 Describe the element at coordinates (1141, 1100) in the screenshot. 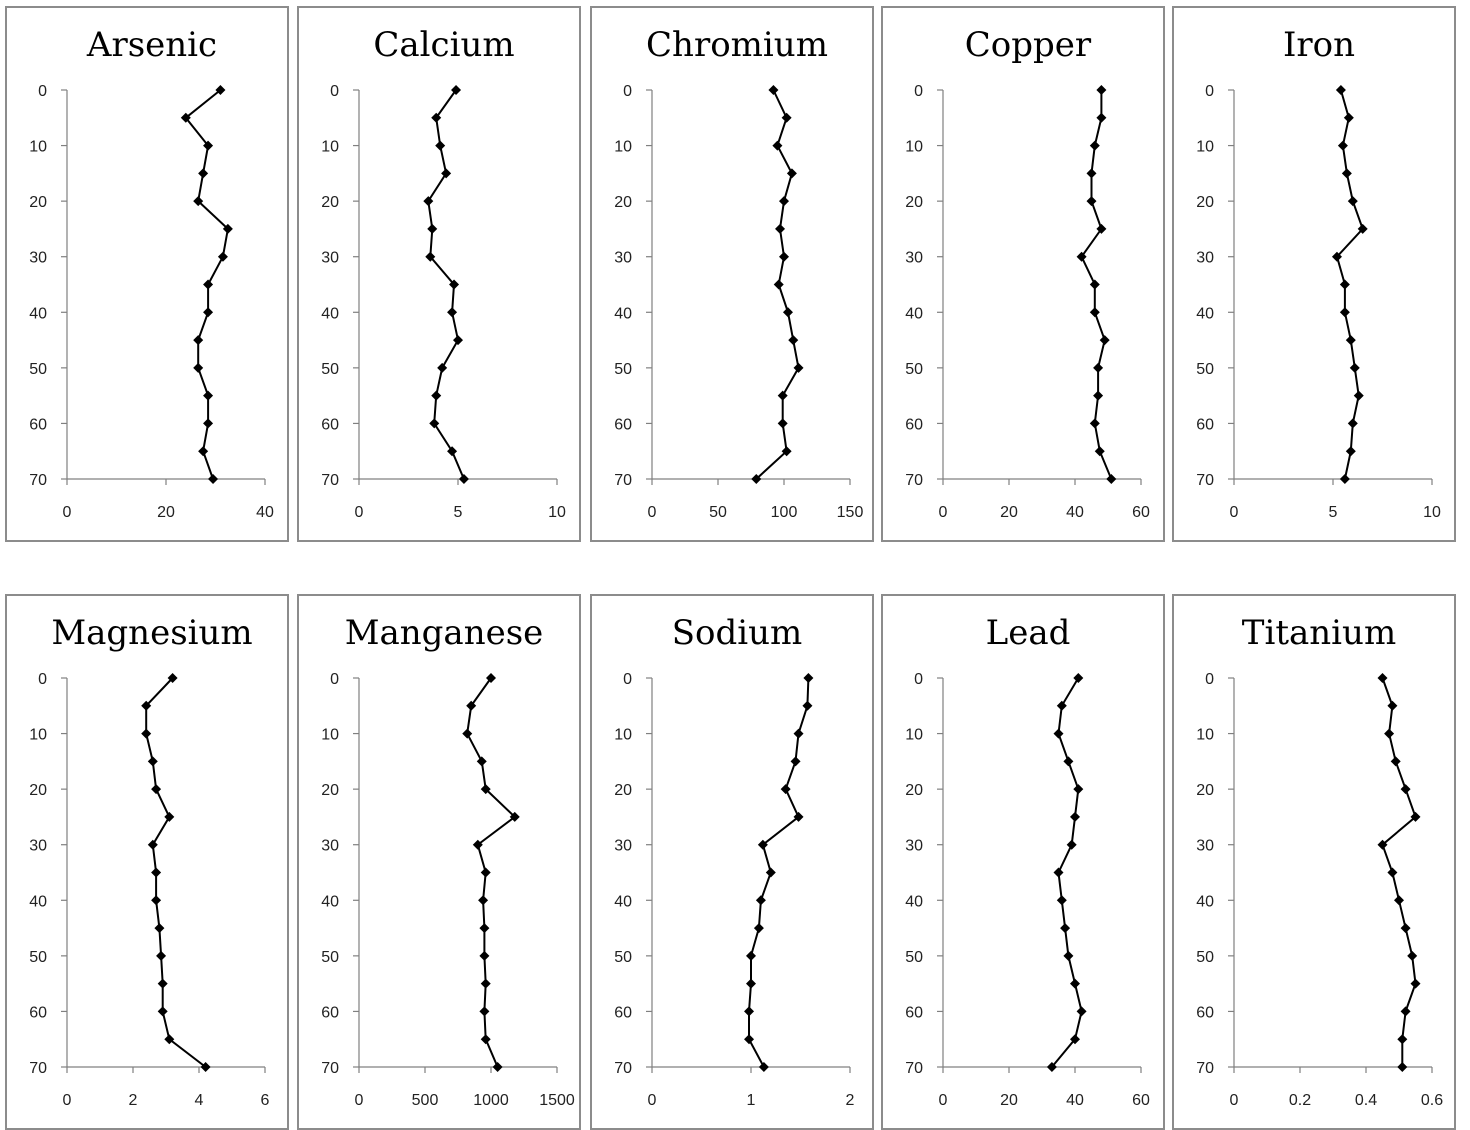

I see `x-tick-label: 60` at that location.